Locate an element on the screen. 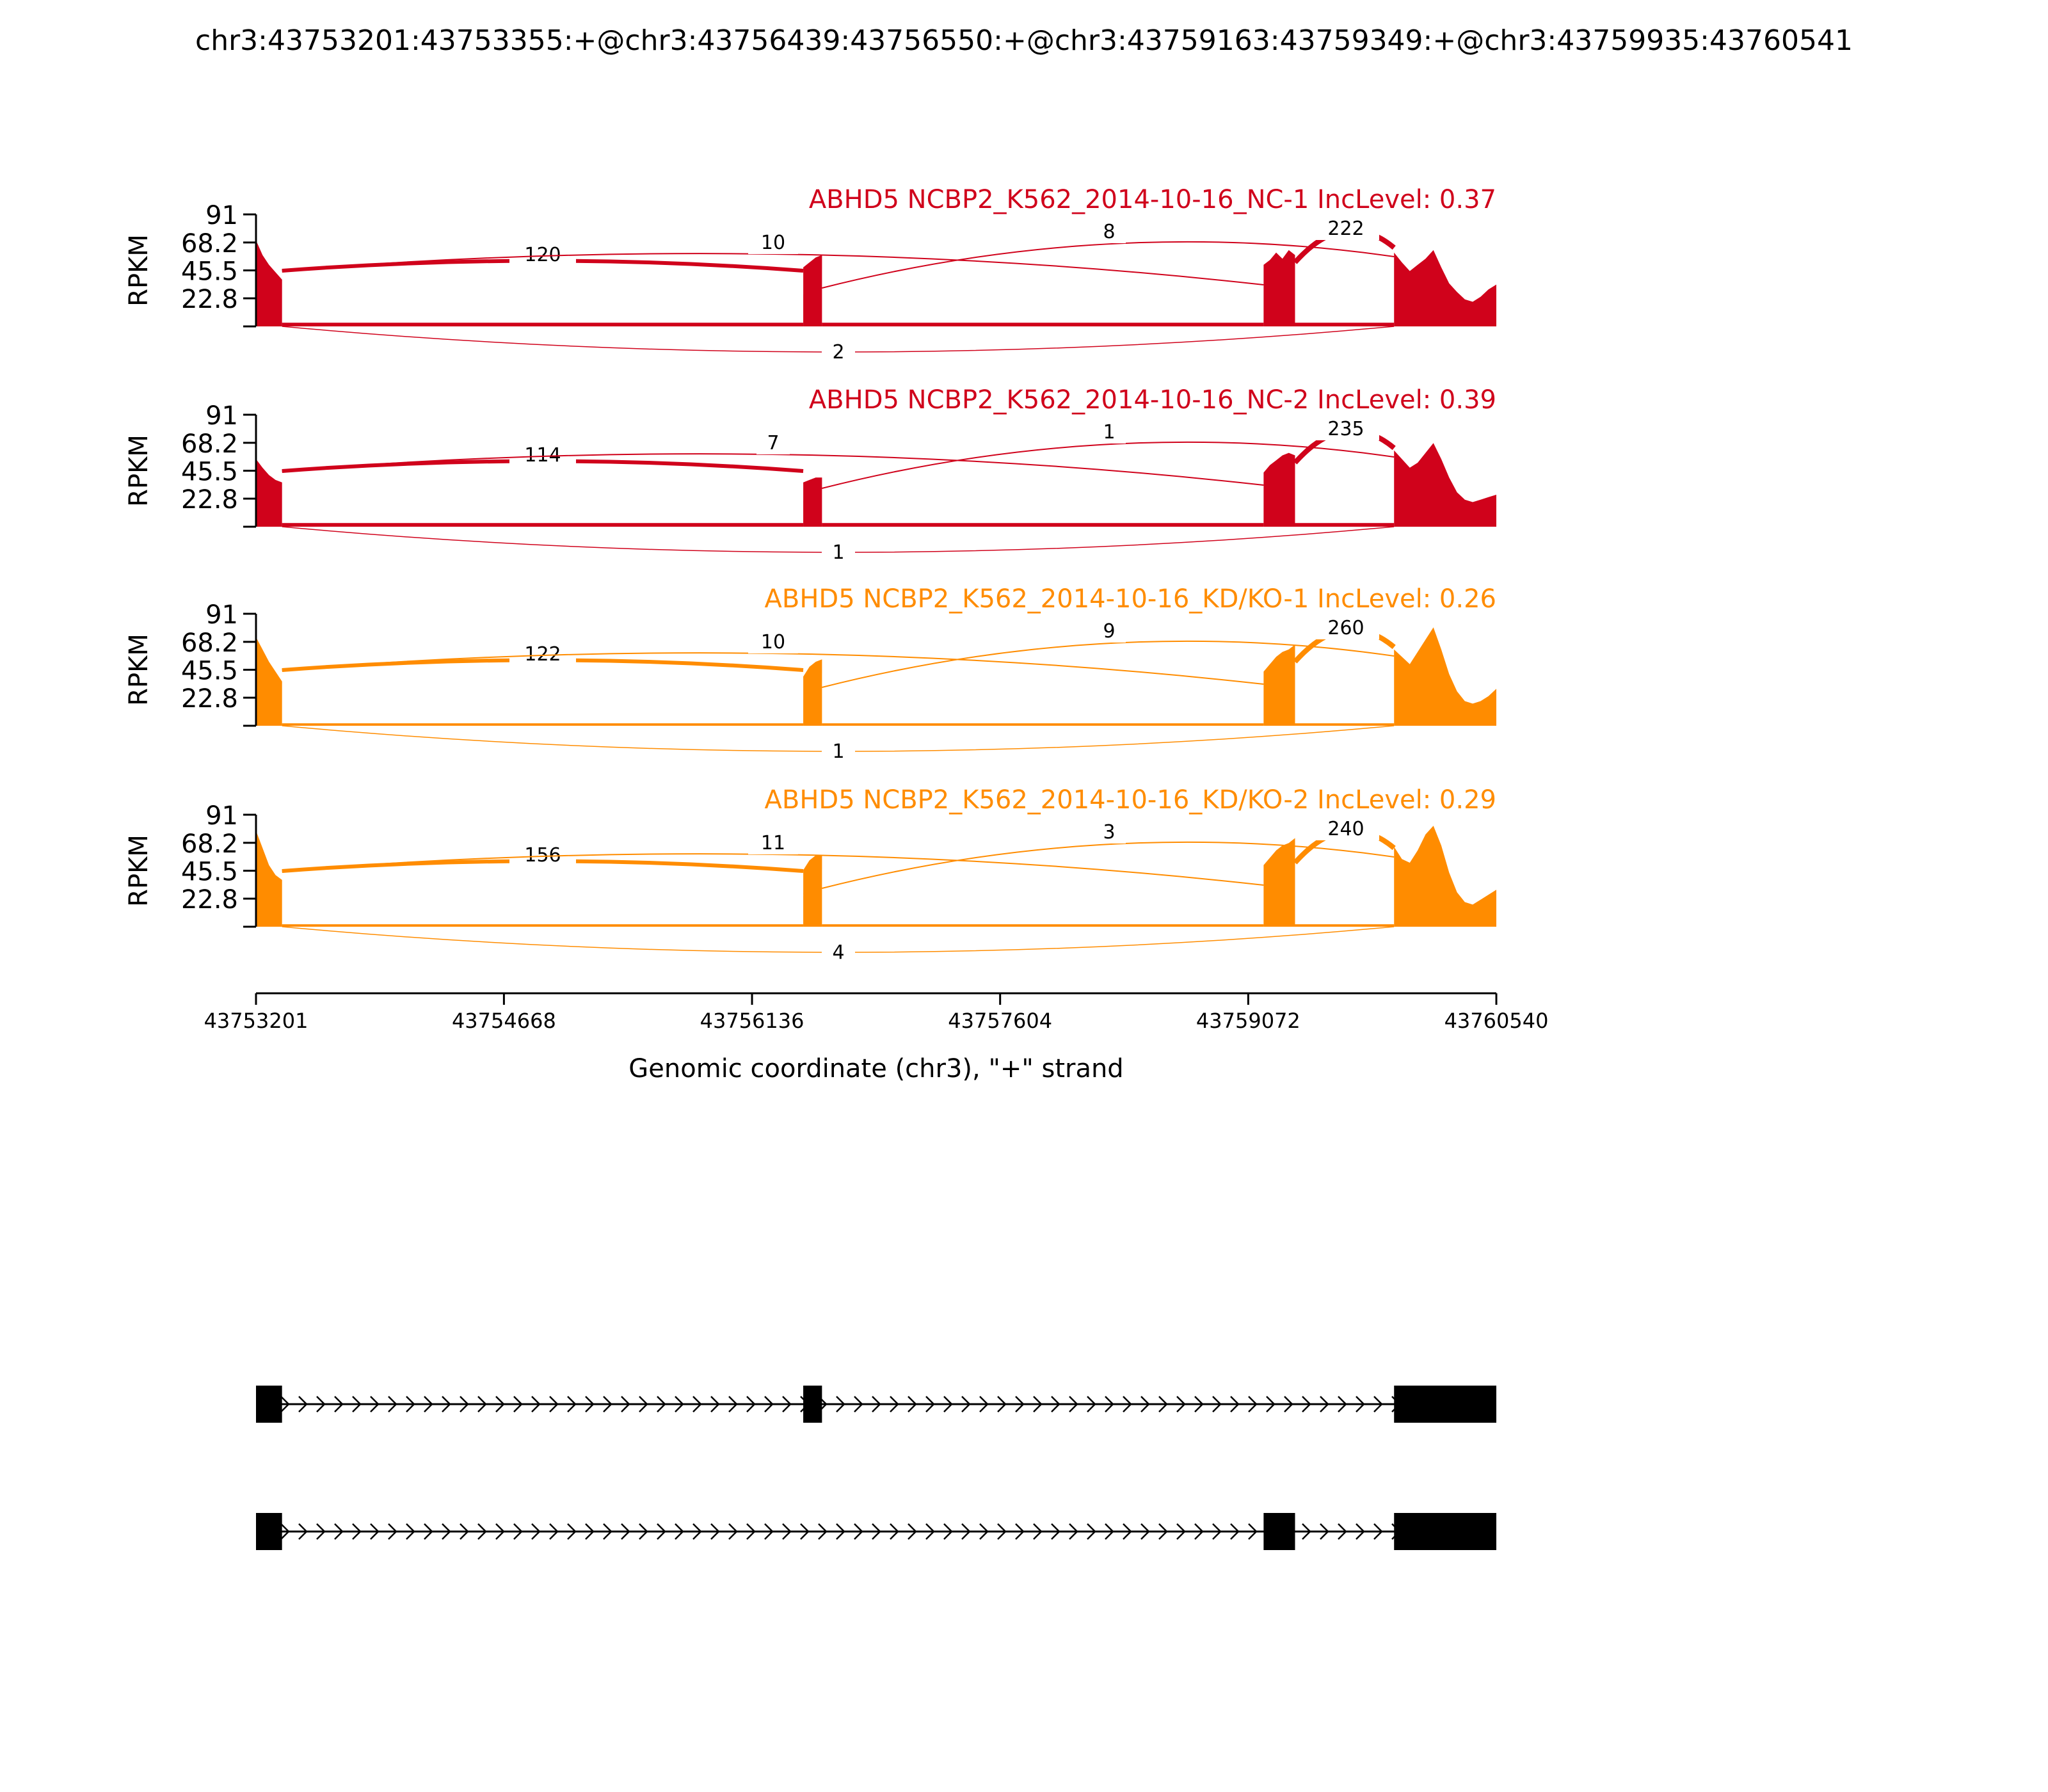  junction-count: 222 is located at coordinates (1345, 229).